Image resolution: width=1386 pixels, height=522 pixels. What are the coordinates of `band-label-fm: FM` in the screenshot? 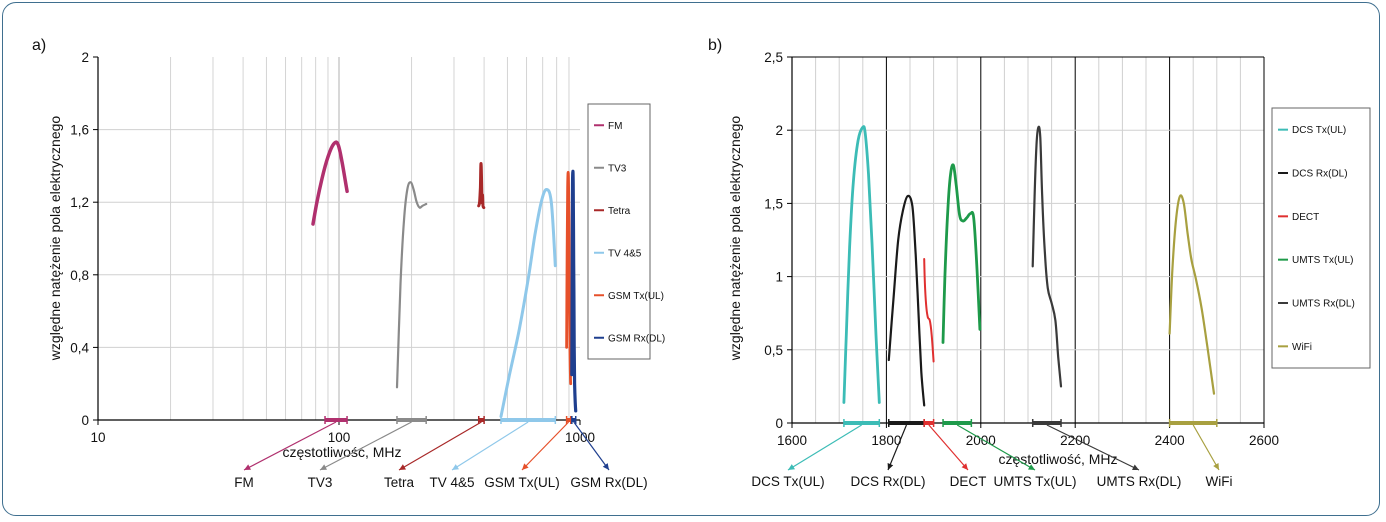 It's located at (244, 482).